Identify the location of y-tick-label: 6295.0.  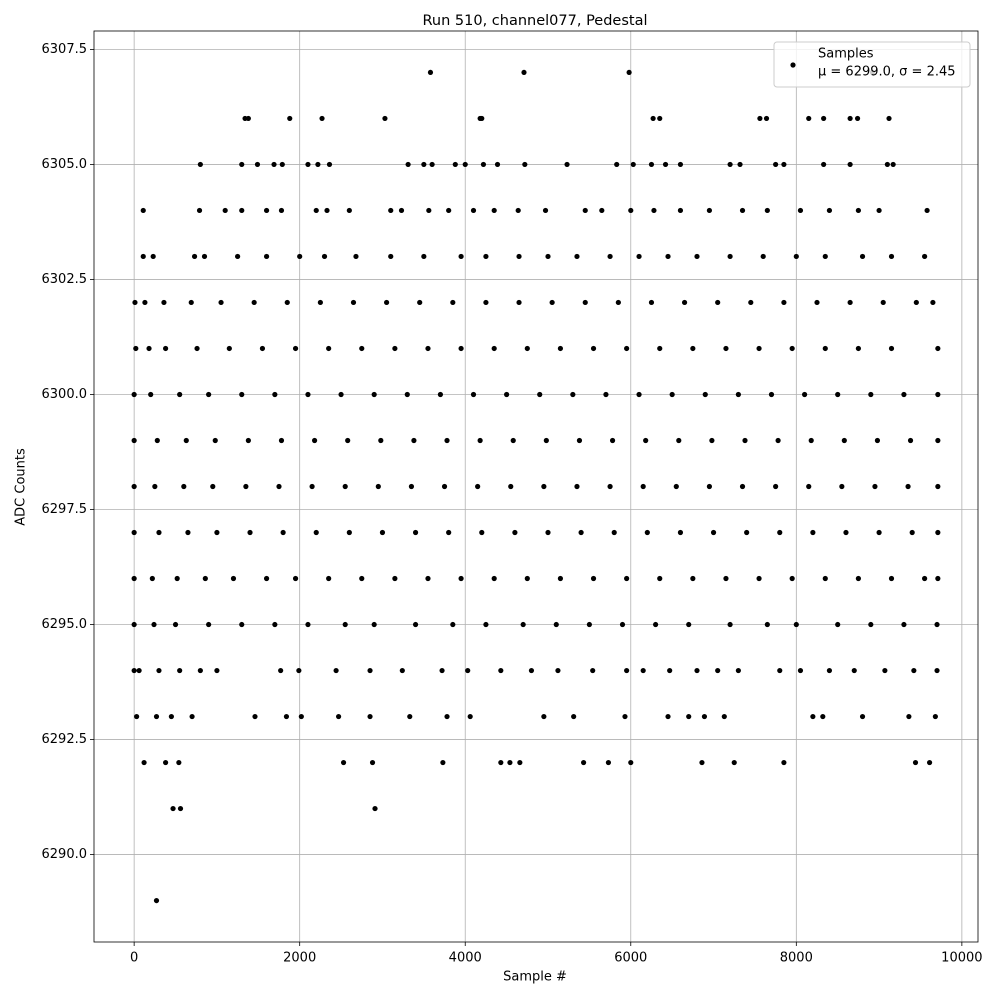
(65, 624).